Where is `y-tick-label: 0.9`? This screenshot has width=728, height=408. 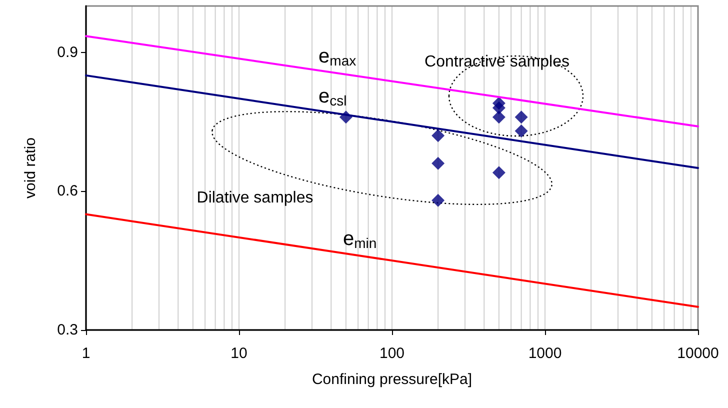
y-tick-label: 0.9 is located at coordinates (67, 52).